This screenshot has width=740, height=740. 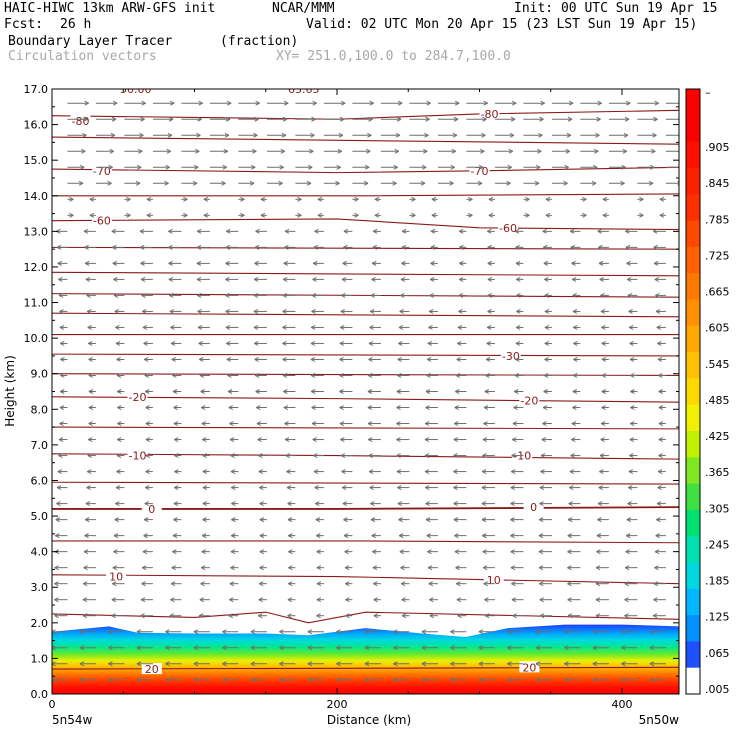 What do you see at coordinates (717, 292) in the screenshot?
I see `colorbar-label: .665` at bounding box center [717, 292].